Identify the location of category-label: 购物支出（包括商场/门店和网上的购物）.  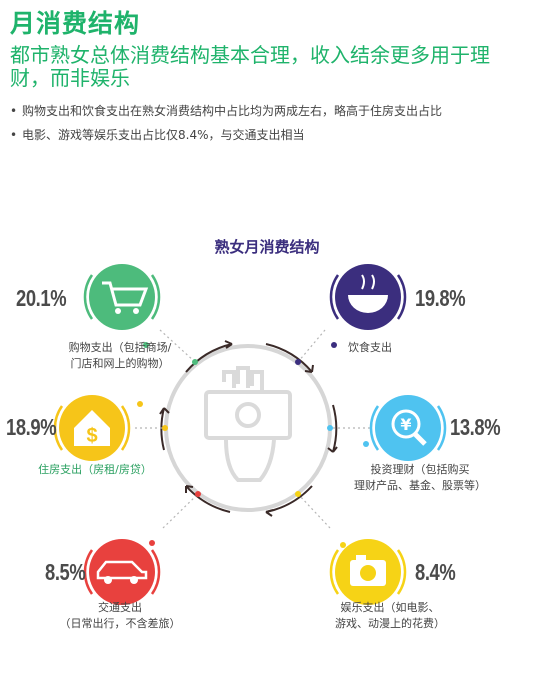
(120, 356).